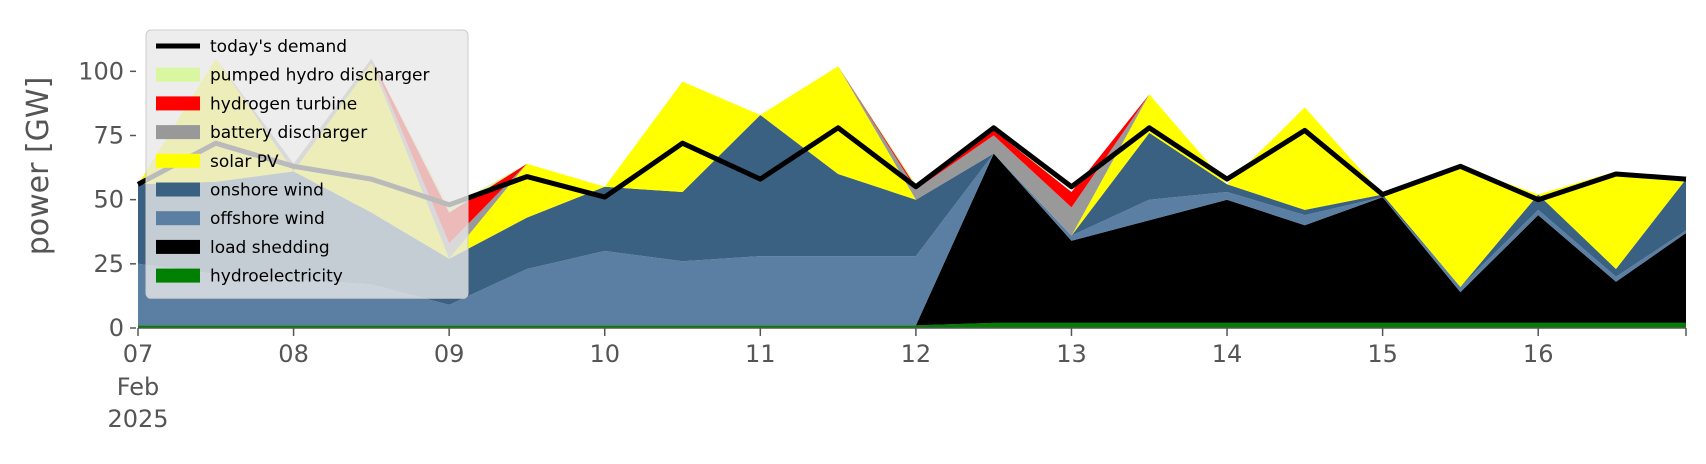  What do you see at coordinates (108, 200) in the screenshot?
I see `y-tick-label: 50` at bounding box center [108, 200].